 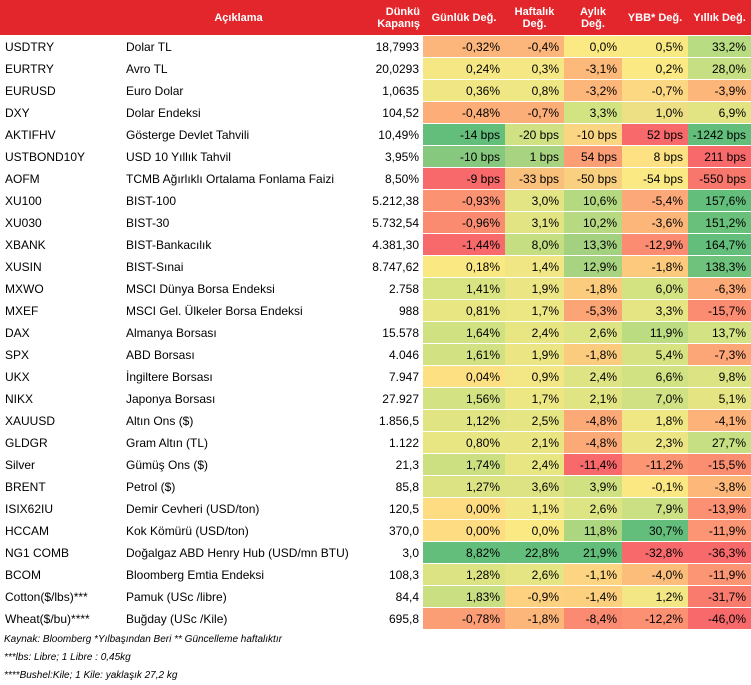 I want to click on yearly-change-cell: 164,7%, so click(x=719, y=244).